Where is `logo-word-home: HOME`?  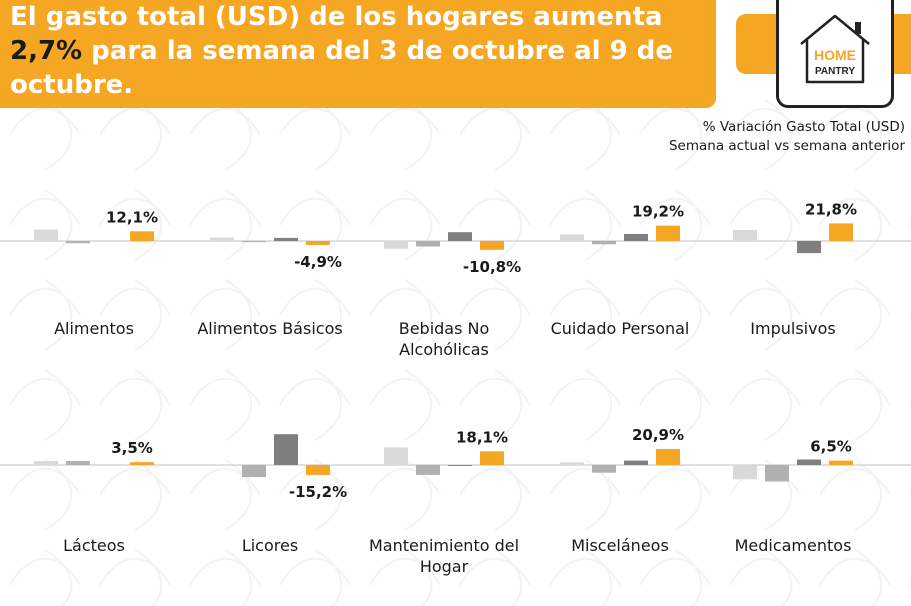 logo-word-home: HOME is located at coordinates (835, 55).